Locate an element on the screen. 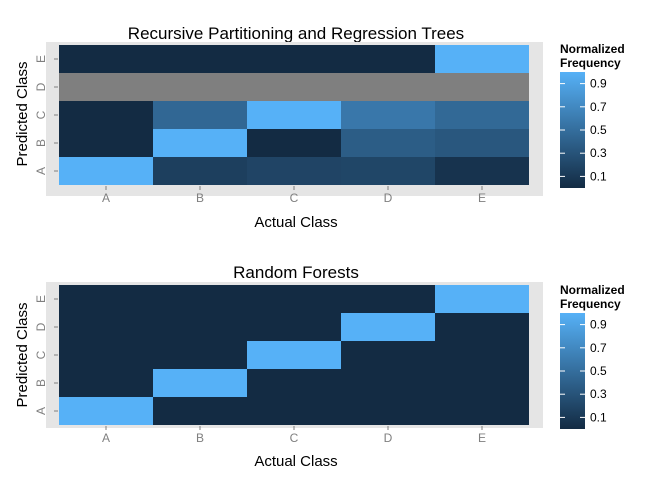 The image size is (672, 485). y-tick-label: E is located at coordinates (41, 59).